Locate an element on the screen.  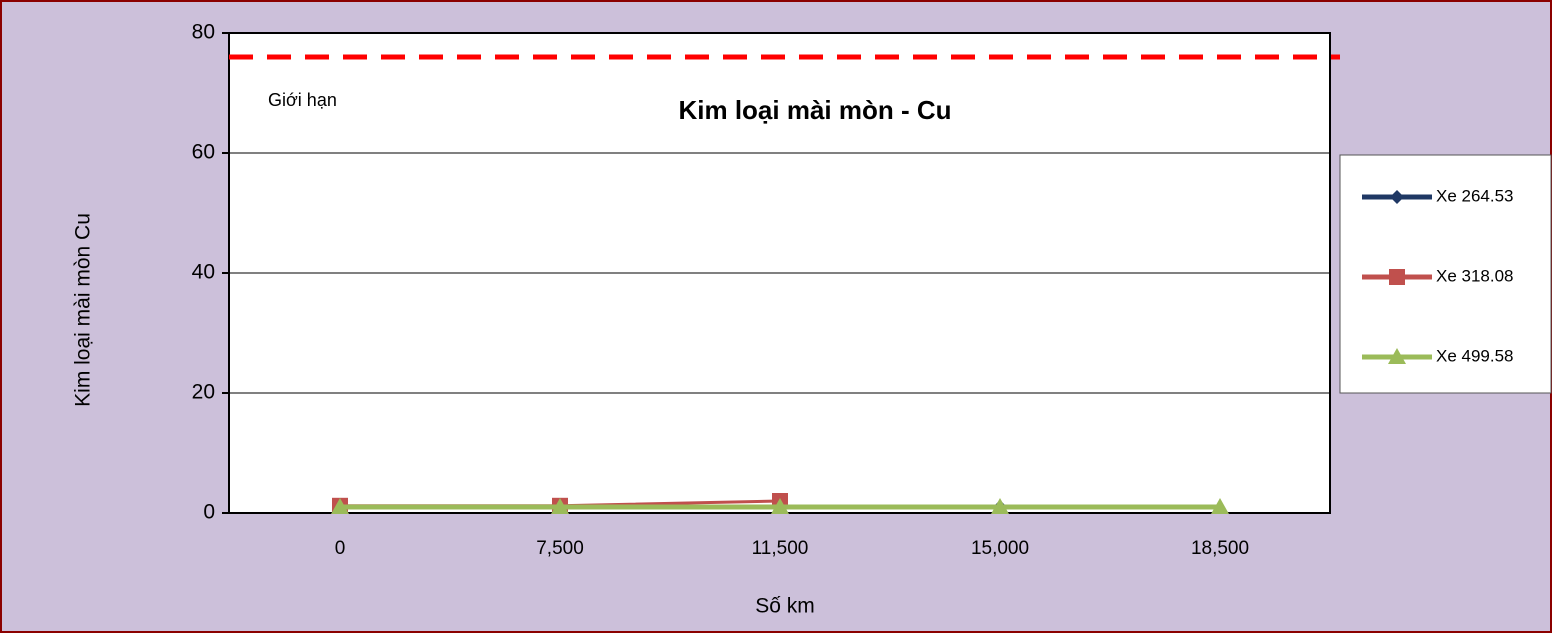
y-tick-label: 40 is located at coordinates (203, 272).